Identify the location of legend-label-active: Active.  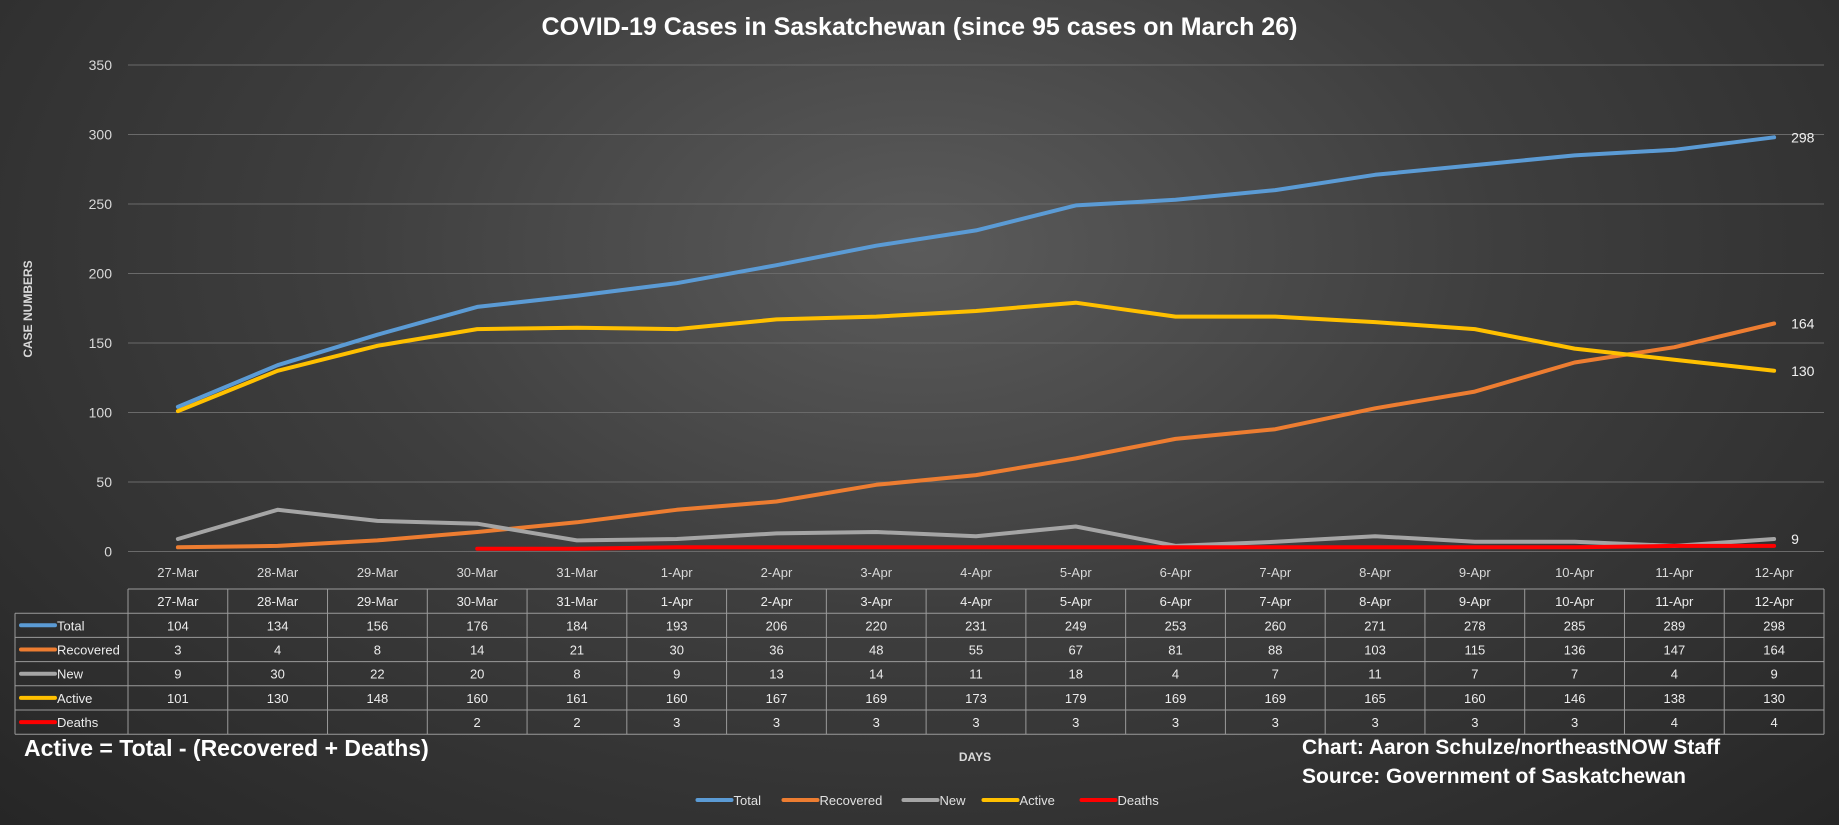
(1037, 800).